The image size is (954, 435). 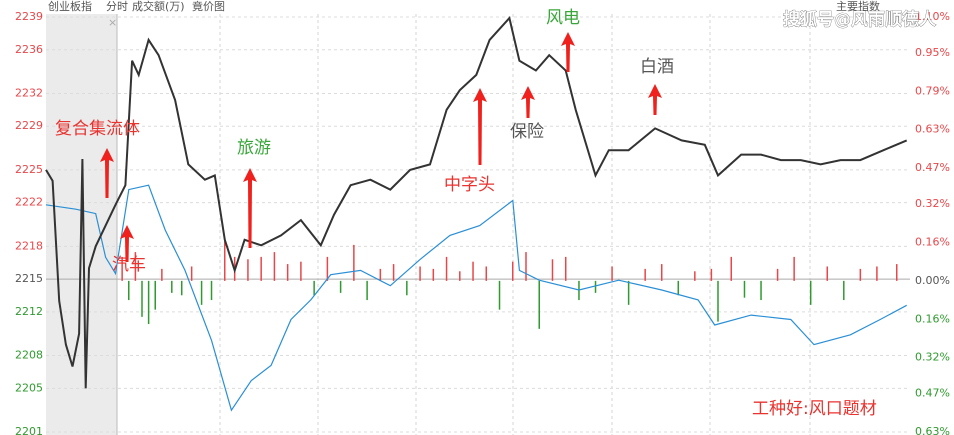 What do you see at coordinates (858, 6) in the screenshot?
I see `right-label: 主要指数` at bounding box center [858, 6].